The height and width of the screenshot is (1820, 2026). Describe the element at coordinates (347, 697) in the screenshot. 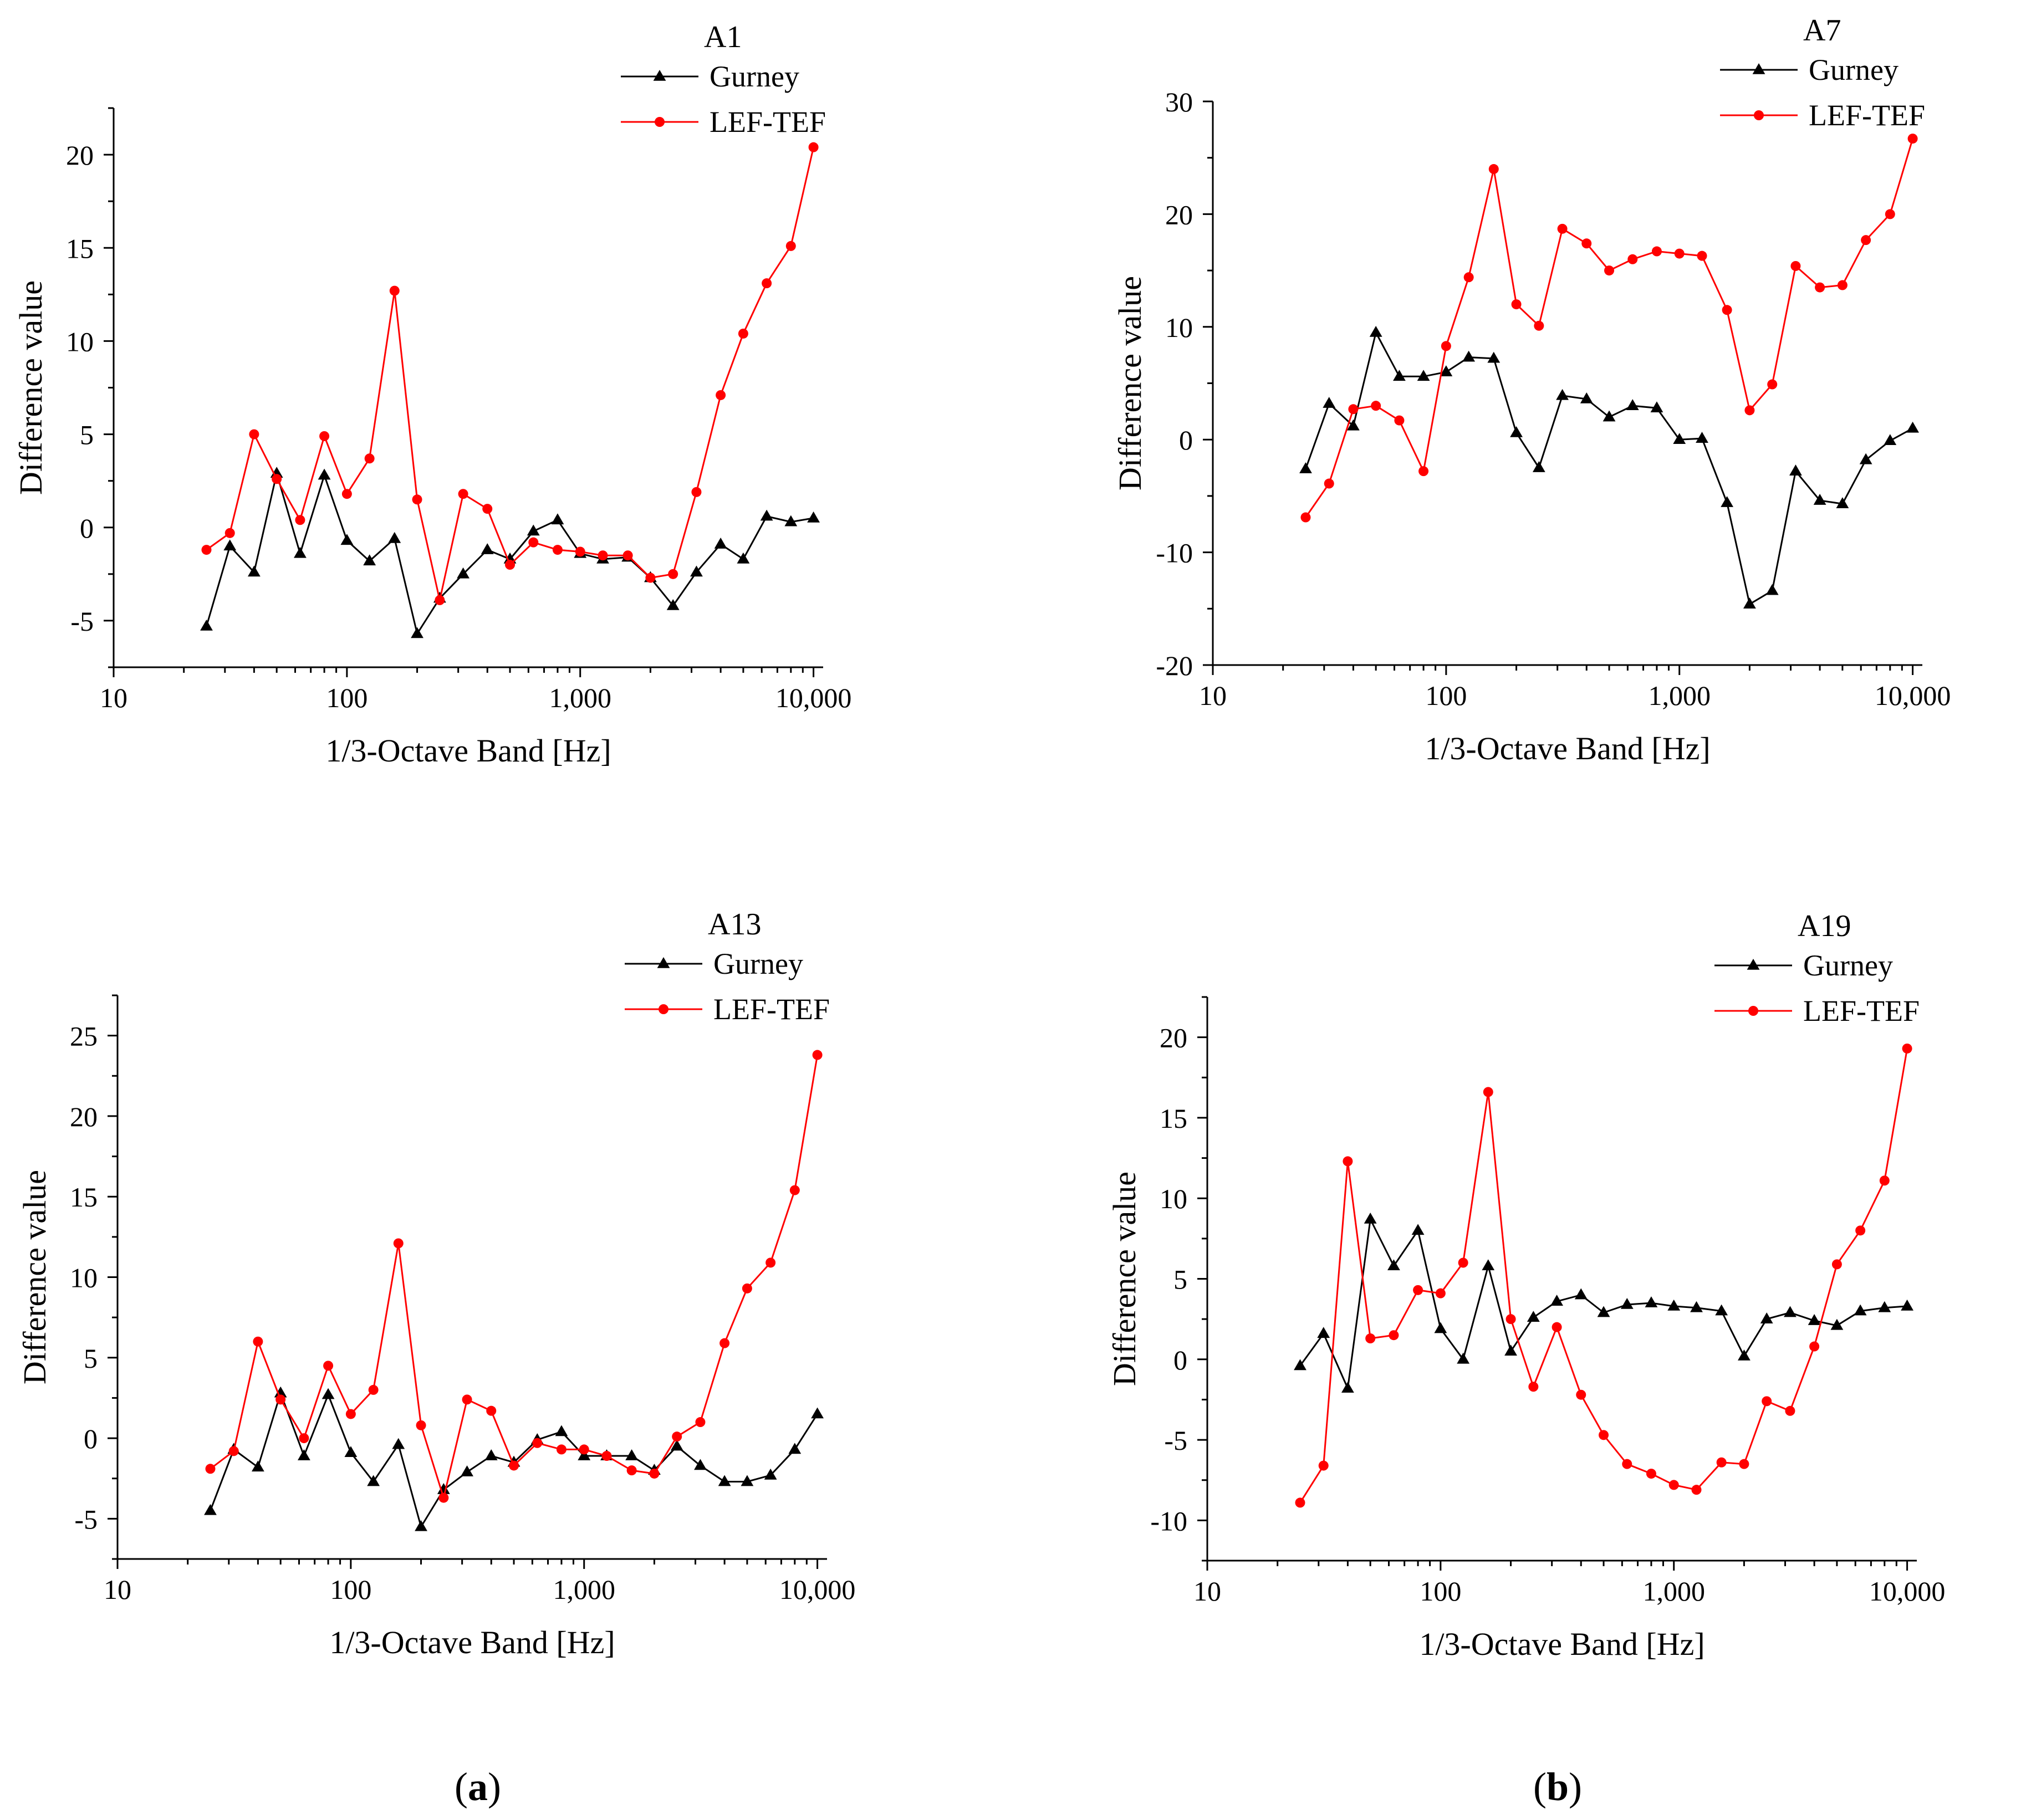

I see `x-tick-label: 100` at that location.